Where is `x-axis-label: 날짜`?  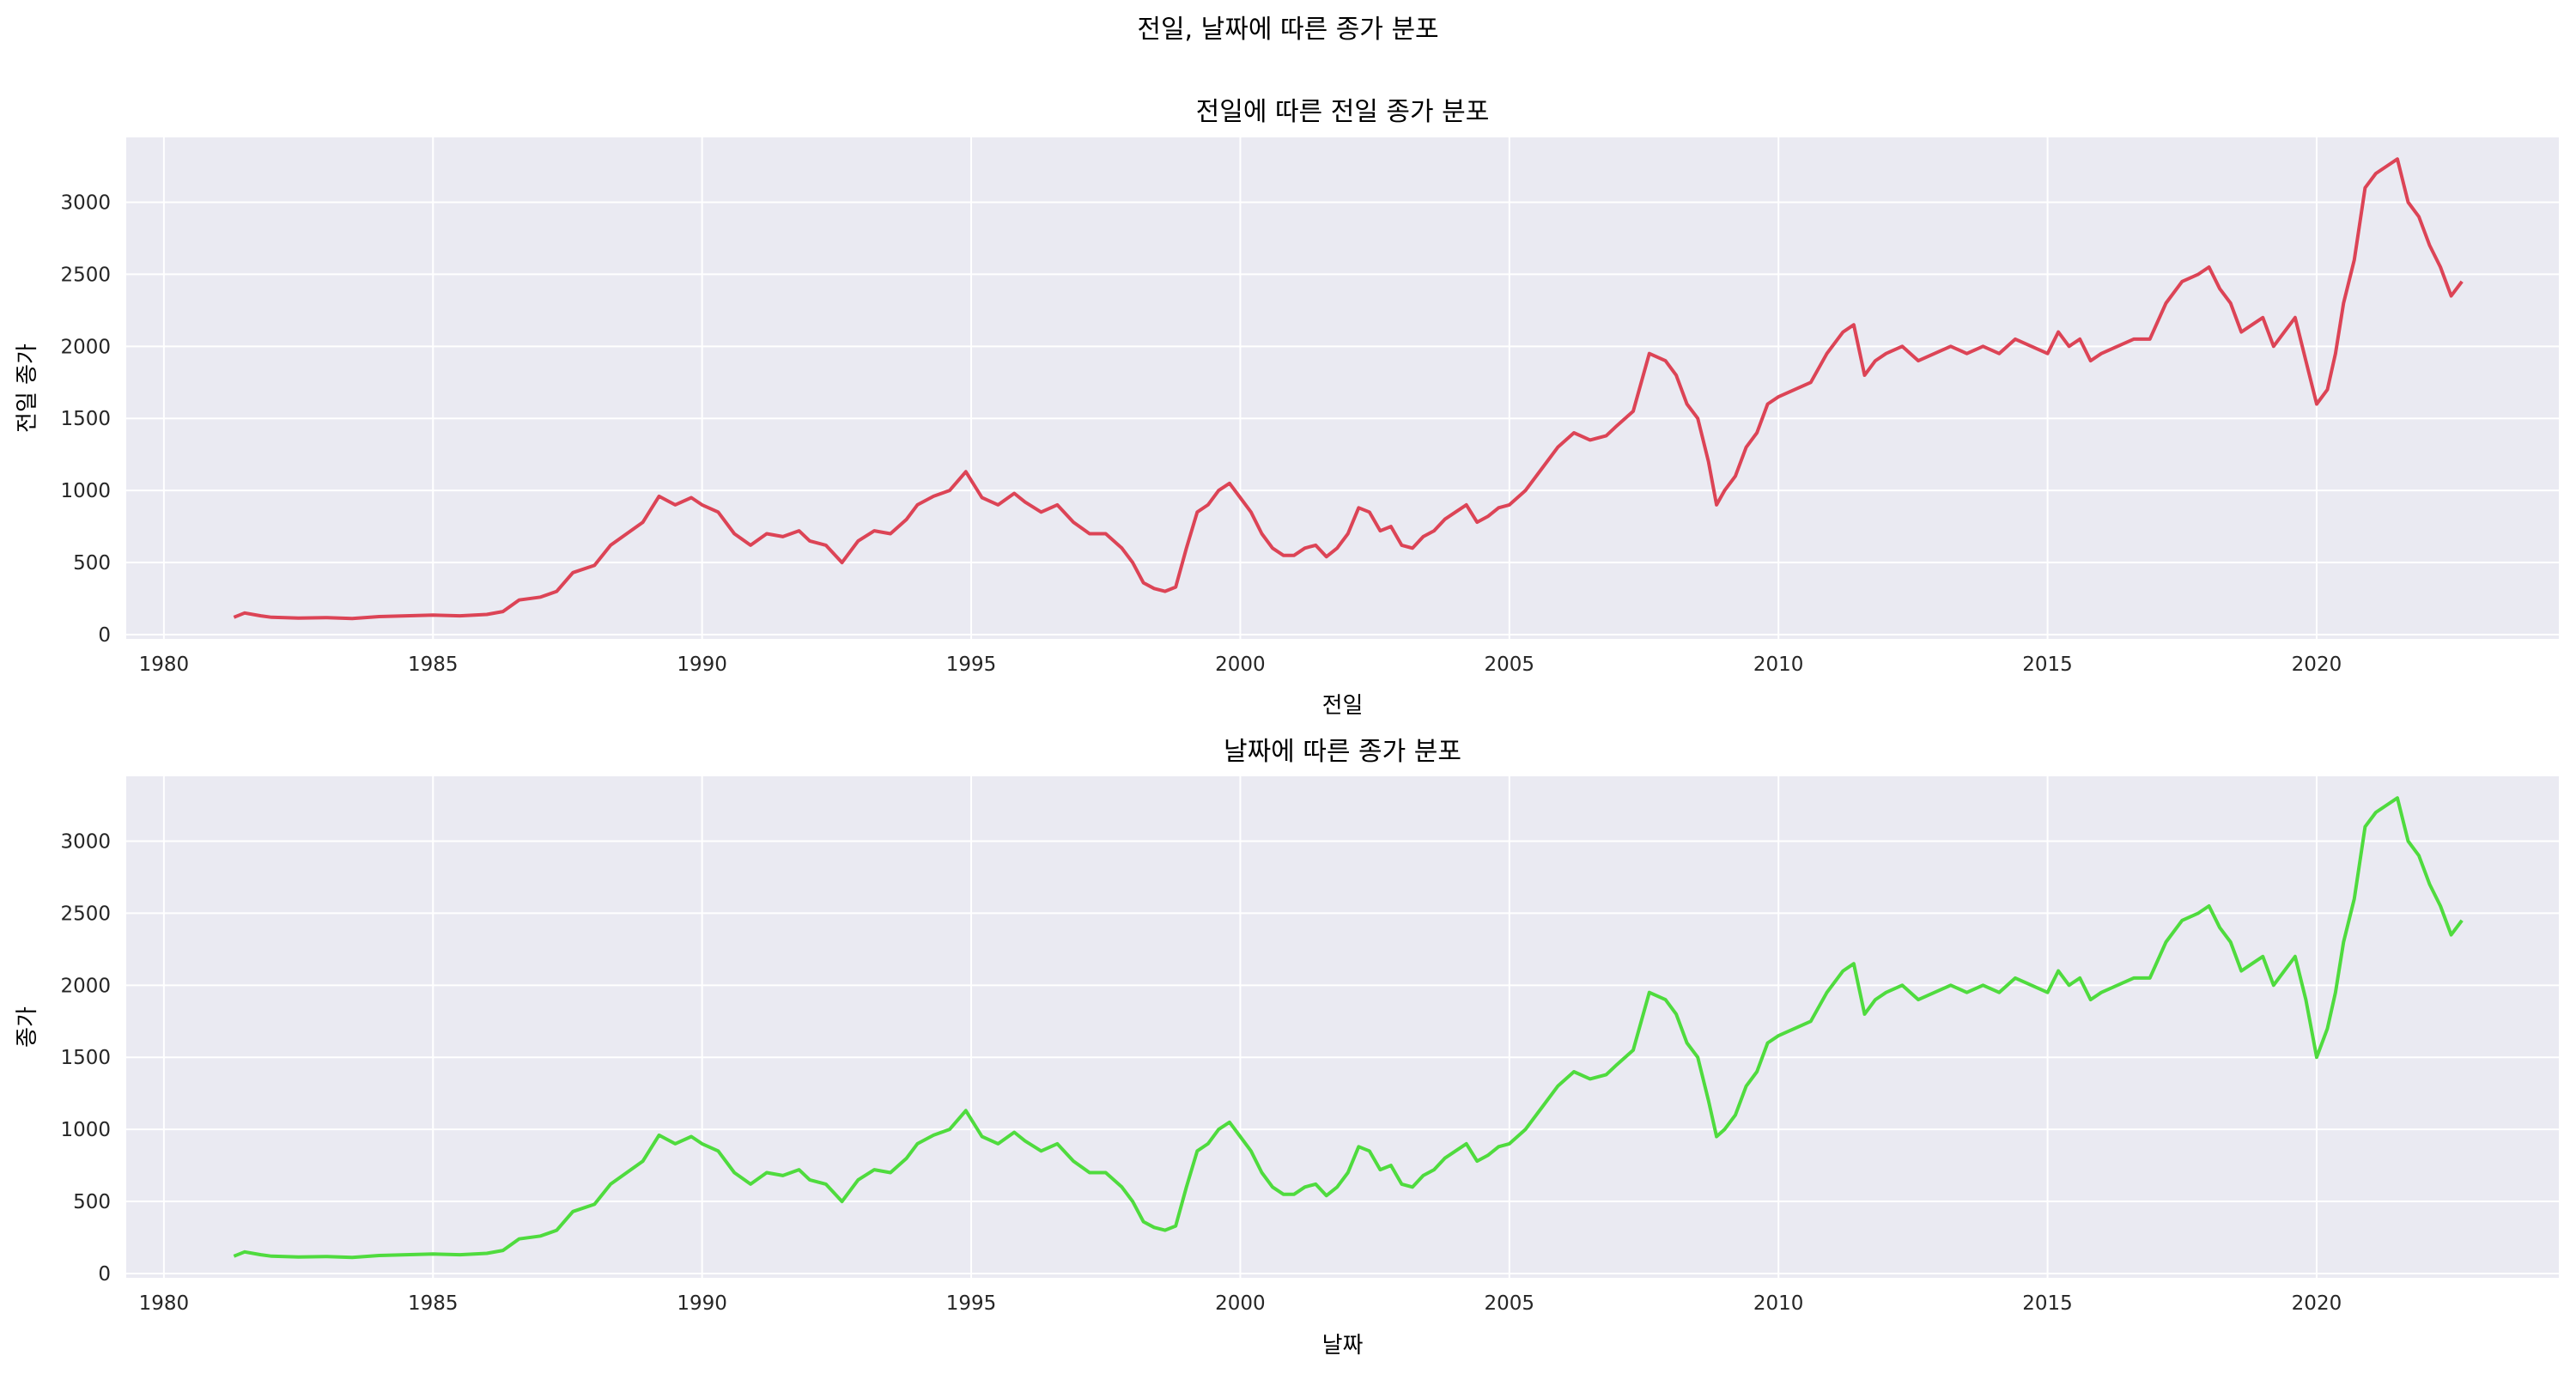
x-axis-label: 날짜 is located at coordinates (1343, 1346).